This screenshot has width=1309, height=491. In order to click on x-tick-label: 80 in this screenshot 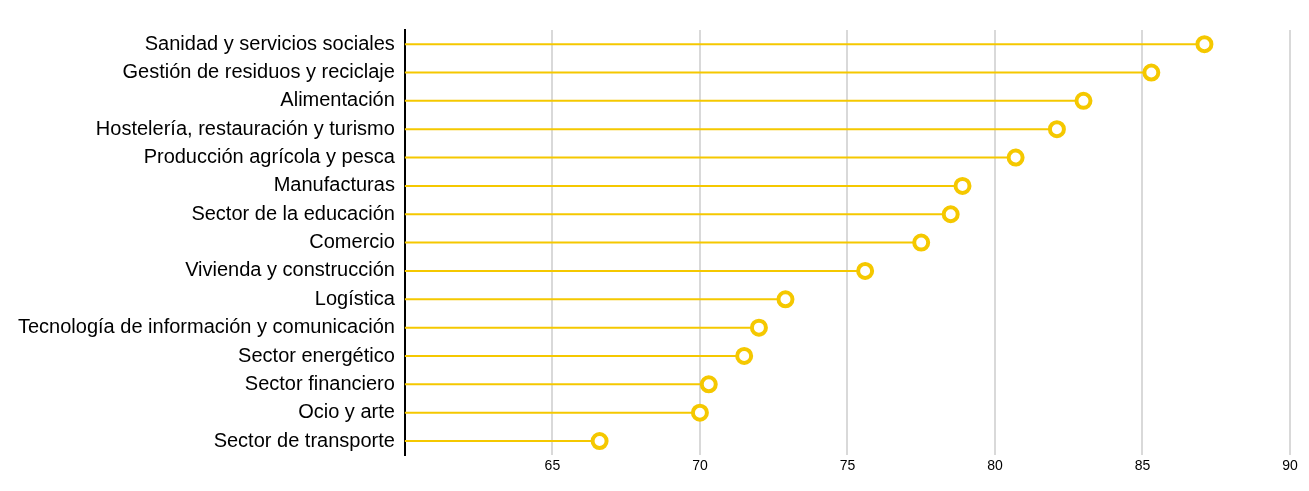, I will do `click(995, 465)`.